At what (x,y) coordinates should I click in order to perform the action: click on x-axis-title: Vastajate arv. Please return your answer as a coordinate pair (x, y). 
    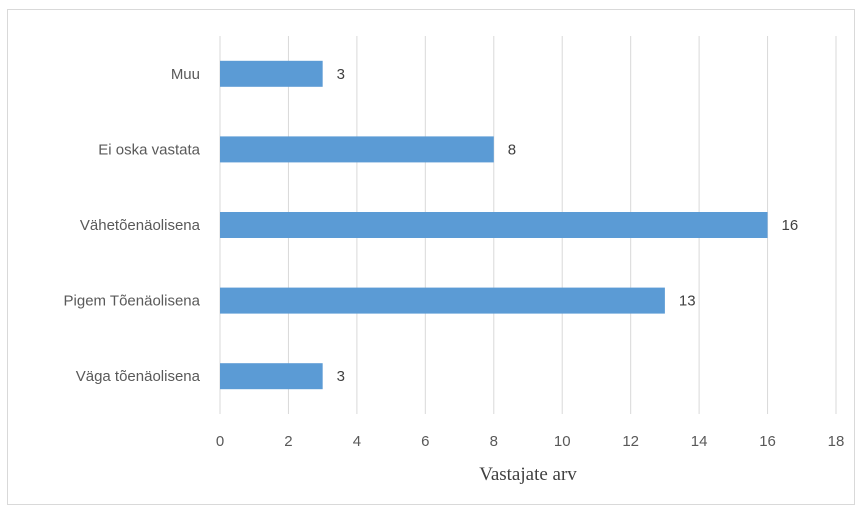
    Looking at the image, I should click on (528, 474).